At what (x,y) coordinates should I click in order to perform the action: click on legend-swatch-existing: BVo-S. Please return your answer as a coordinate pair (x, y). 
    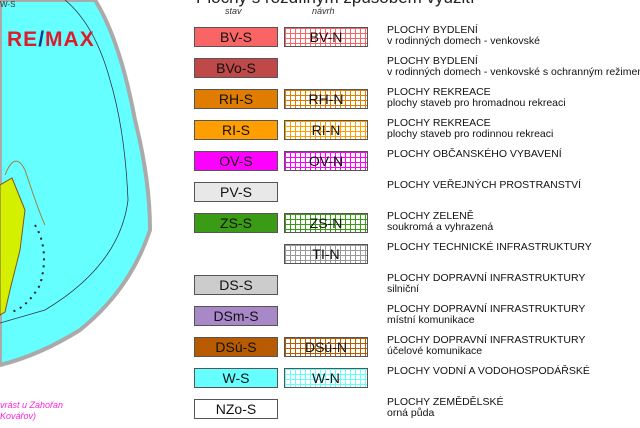
    Looking at the image, I should click on (236, 68).